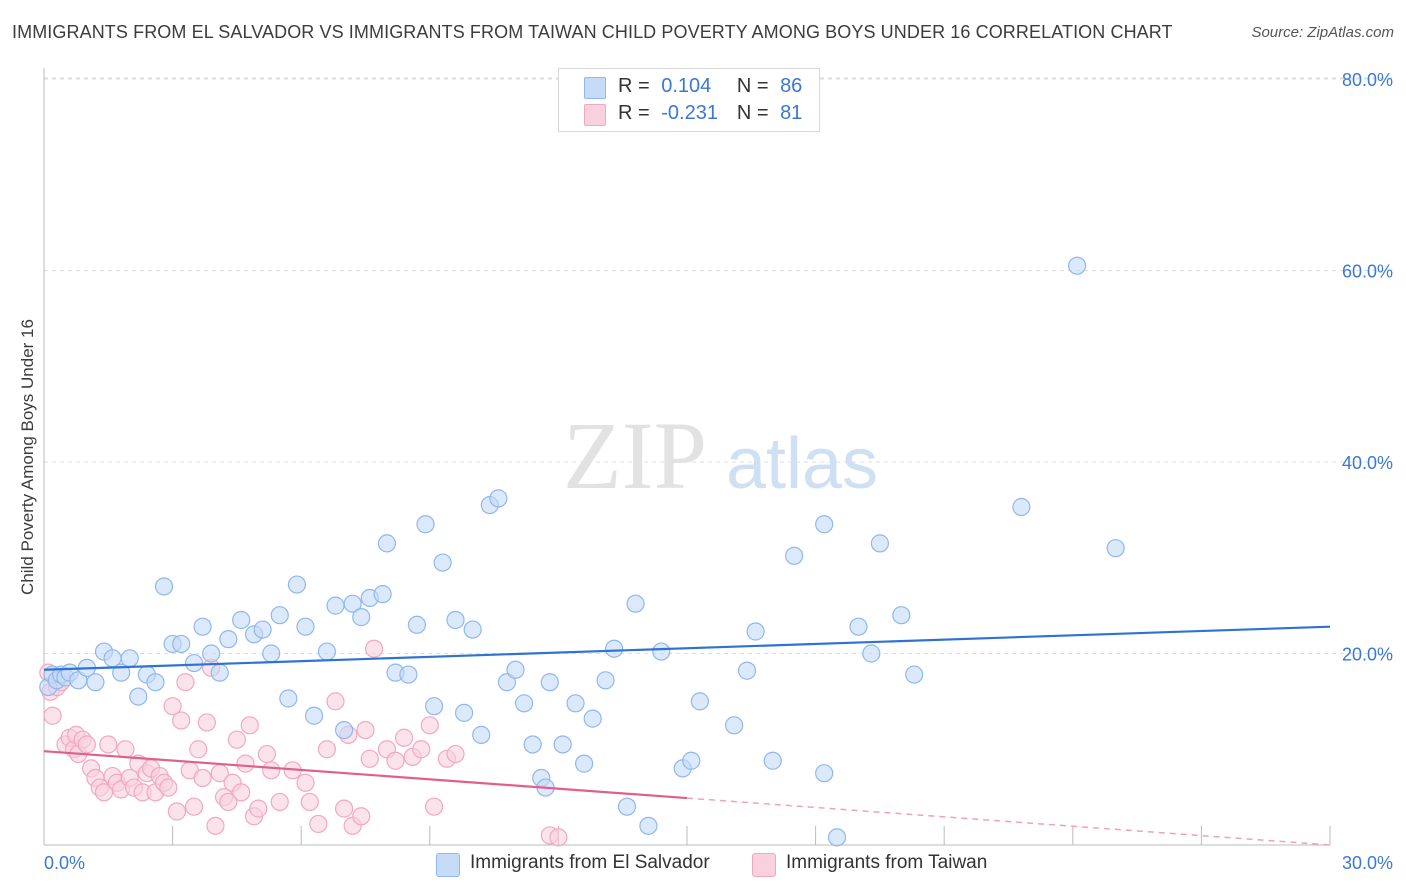 The width and height of the screenshot is (1406, 892). Describe the element at coordinates (1367, 863) in the screenshot. I see `x-tick-label: 30.0%` at that location.